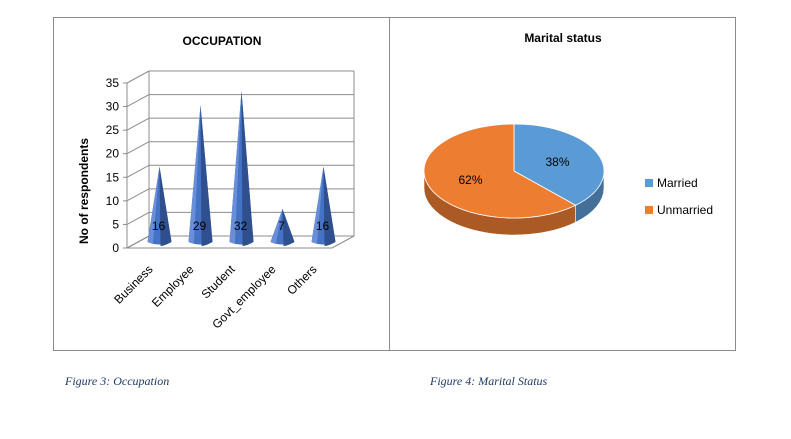 The height and width of the screenshot is (439, 791). What do you see at coordinates (677, 183) in the screenshot?
I see `legend-label: Married` at bounding box center [677, 183].